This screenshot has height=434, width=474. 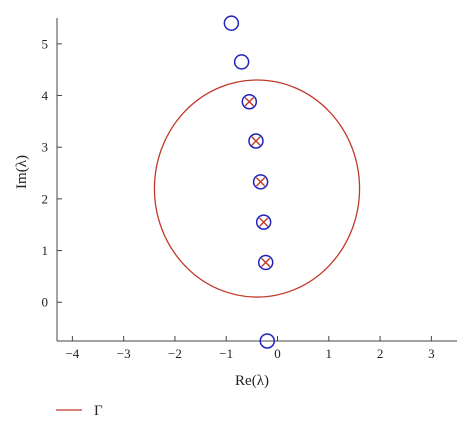 What do you see at coordinates (45, 147) in the screenshot?
I see `y-tick-label: 3` at bounding box center [45, 147].